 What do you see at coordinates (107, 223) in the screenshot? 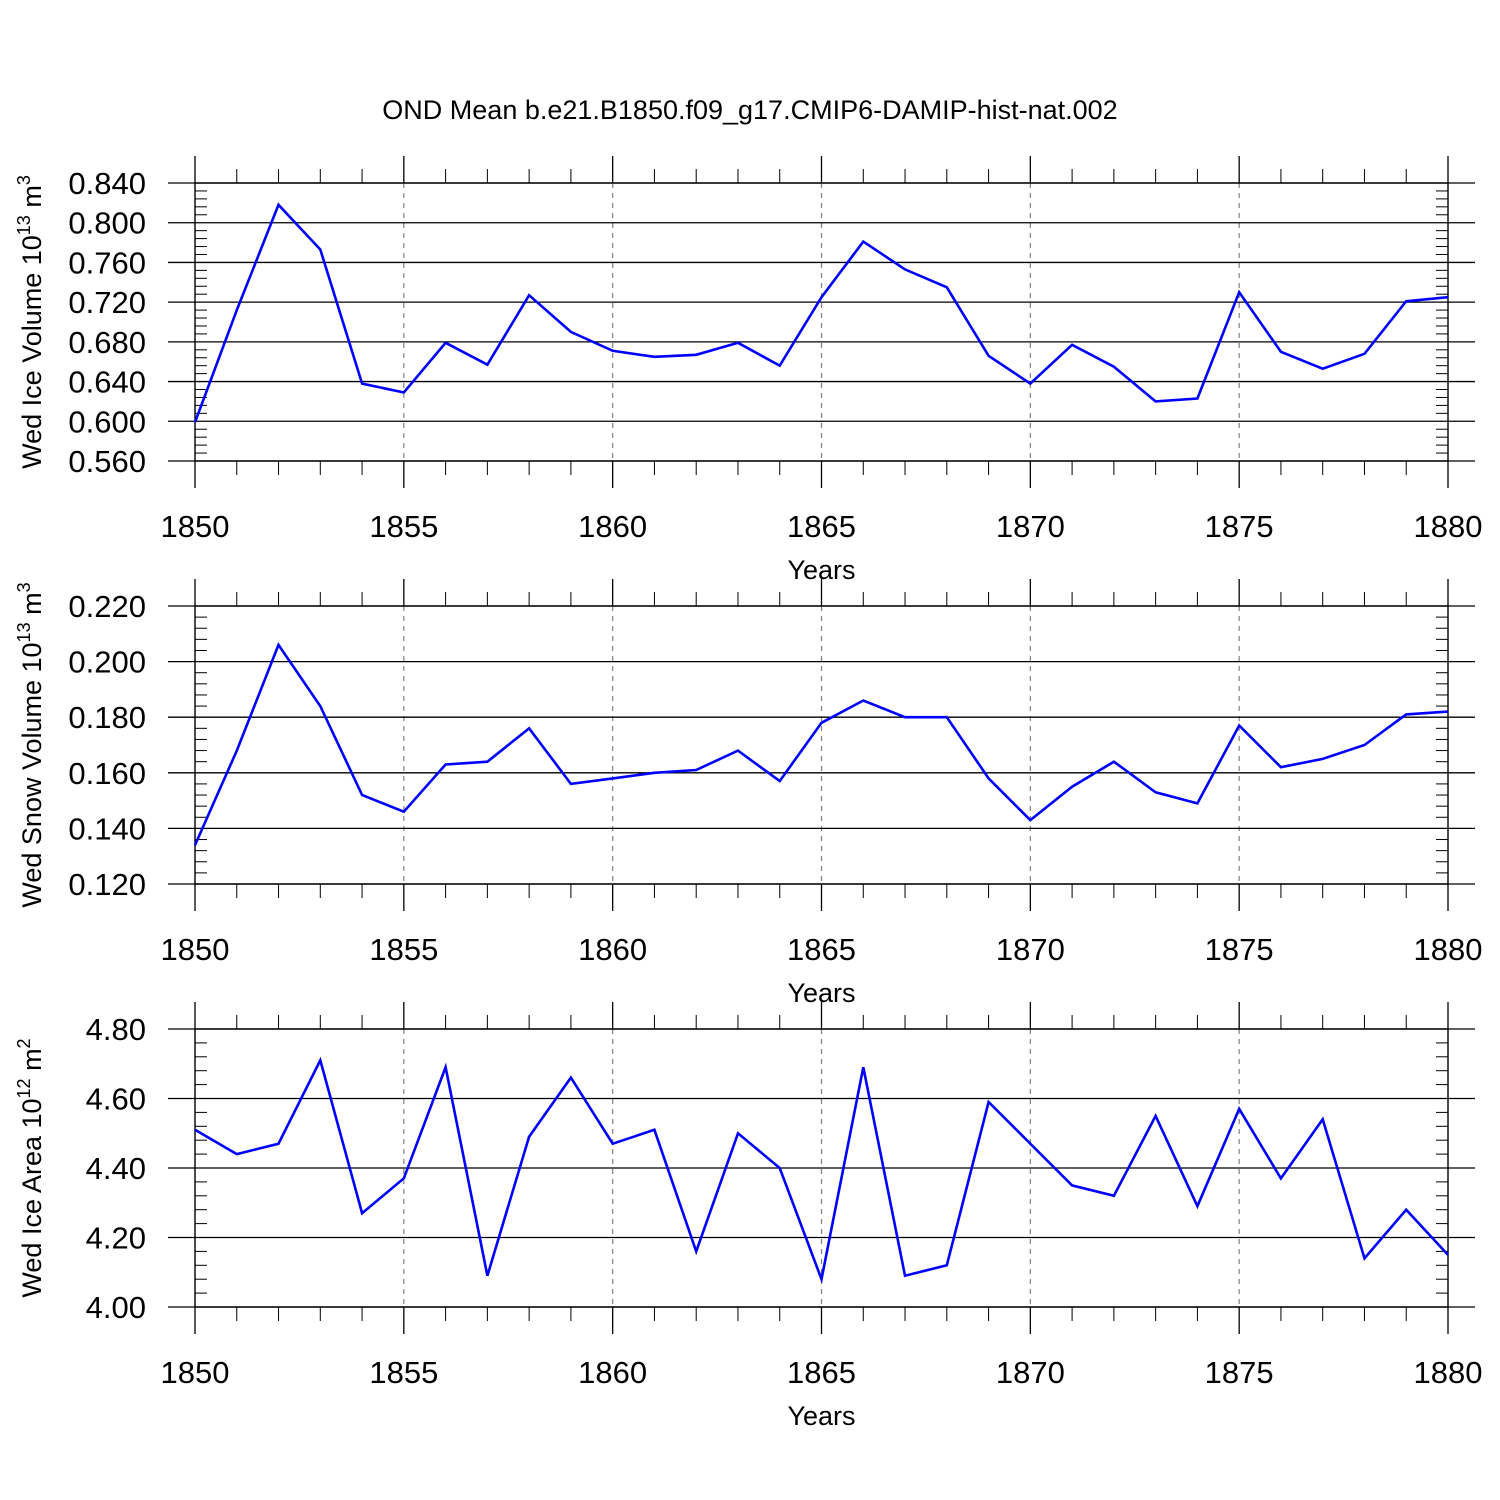
I see `y-tick-label: 0.800` at bounding box center [107, 223].